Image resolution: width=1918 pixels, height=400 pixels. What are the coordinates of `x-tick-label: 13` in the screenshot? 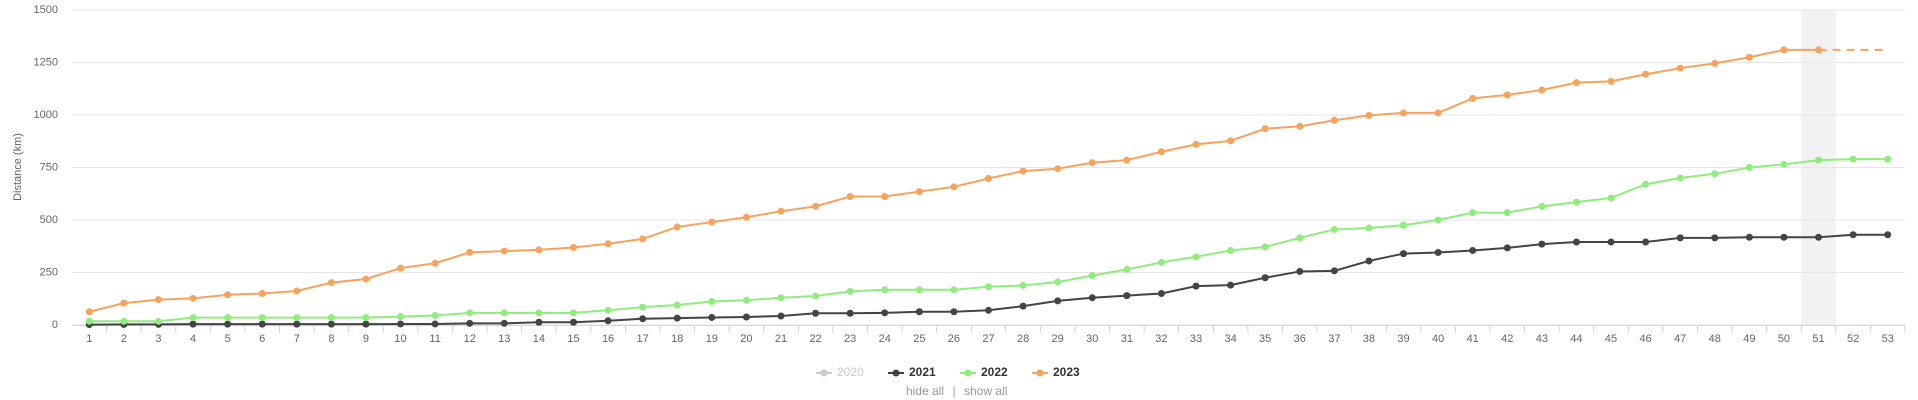 It's located at (504, 339).